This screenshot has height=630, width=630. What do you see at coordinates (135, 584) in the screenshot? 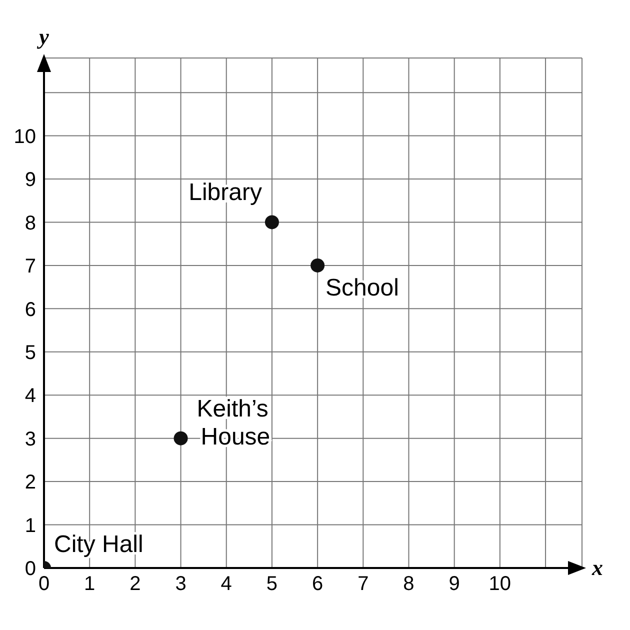
I see `x-tick-label: 2` at bounding box center [135, 584].